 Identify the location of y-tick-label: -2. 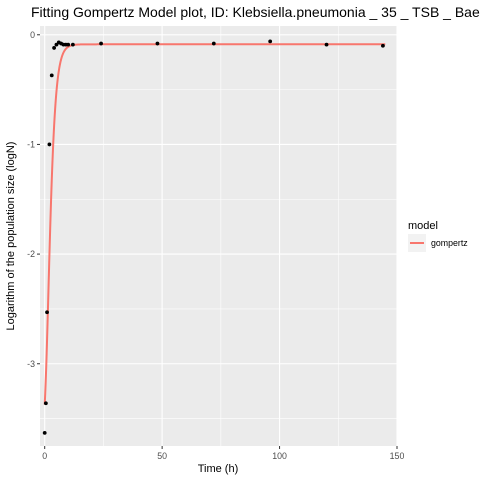
(31, 254).